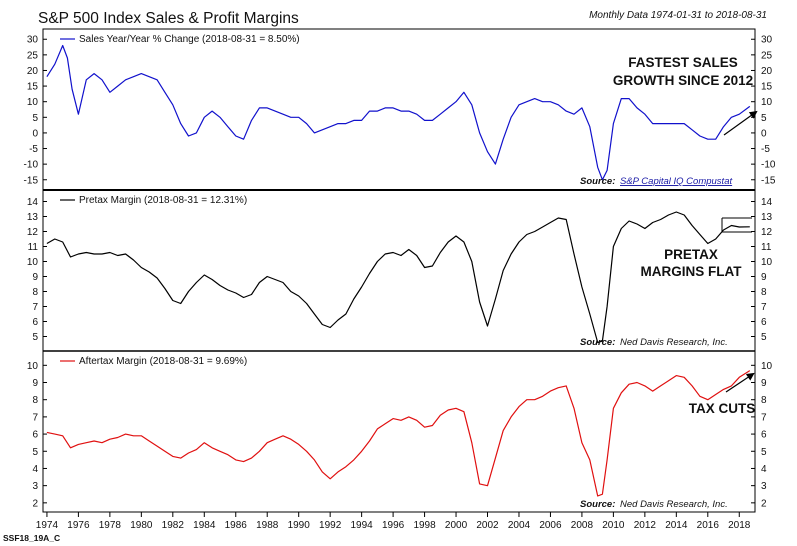  What do you see at coordinates (597, 342) in the screenshot?
I see `pretax-source-label: Source:` at bounding box center [597, 342].